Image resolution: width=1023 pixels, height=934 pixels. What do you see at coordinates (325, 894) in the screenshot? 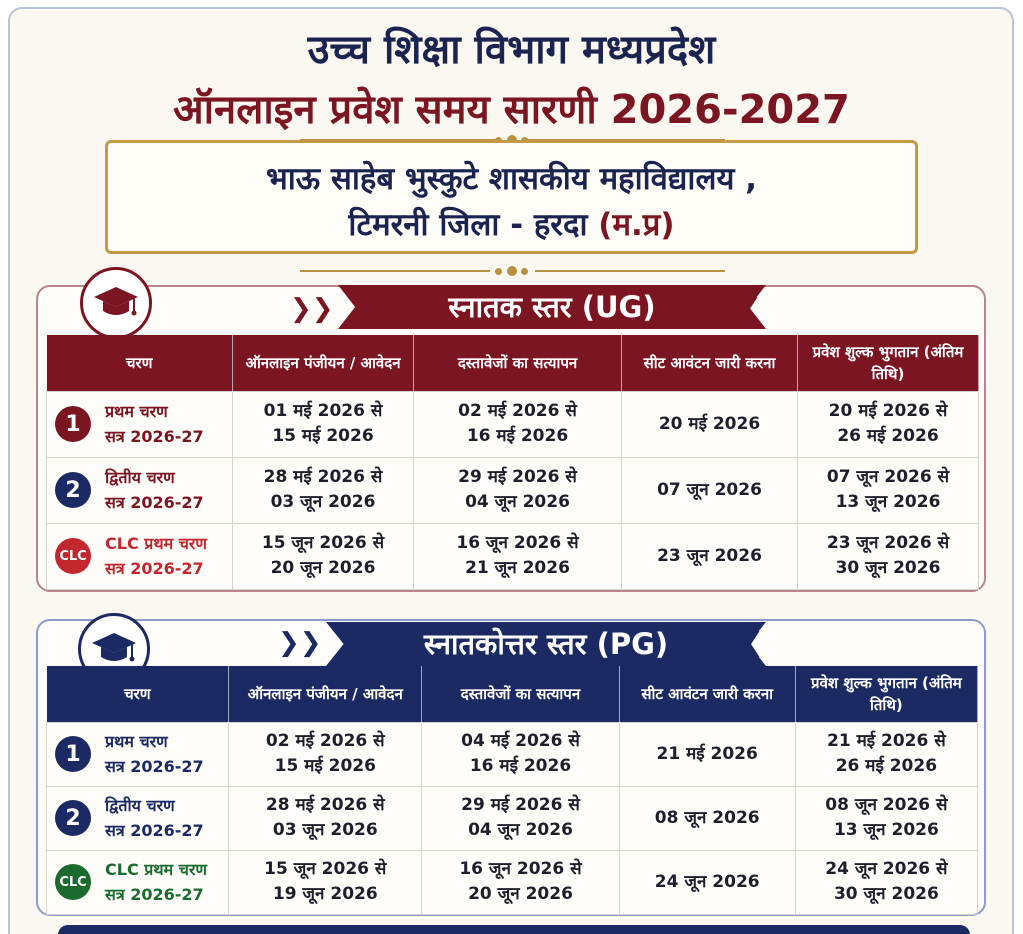
I see `reg-to: 19 जून 2026` at bounding box center [325, 894].